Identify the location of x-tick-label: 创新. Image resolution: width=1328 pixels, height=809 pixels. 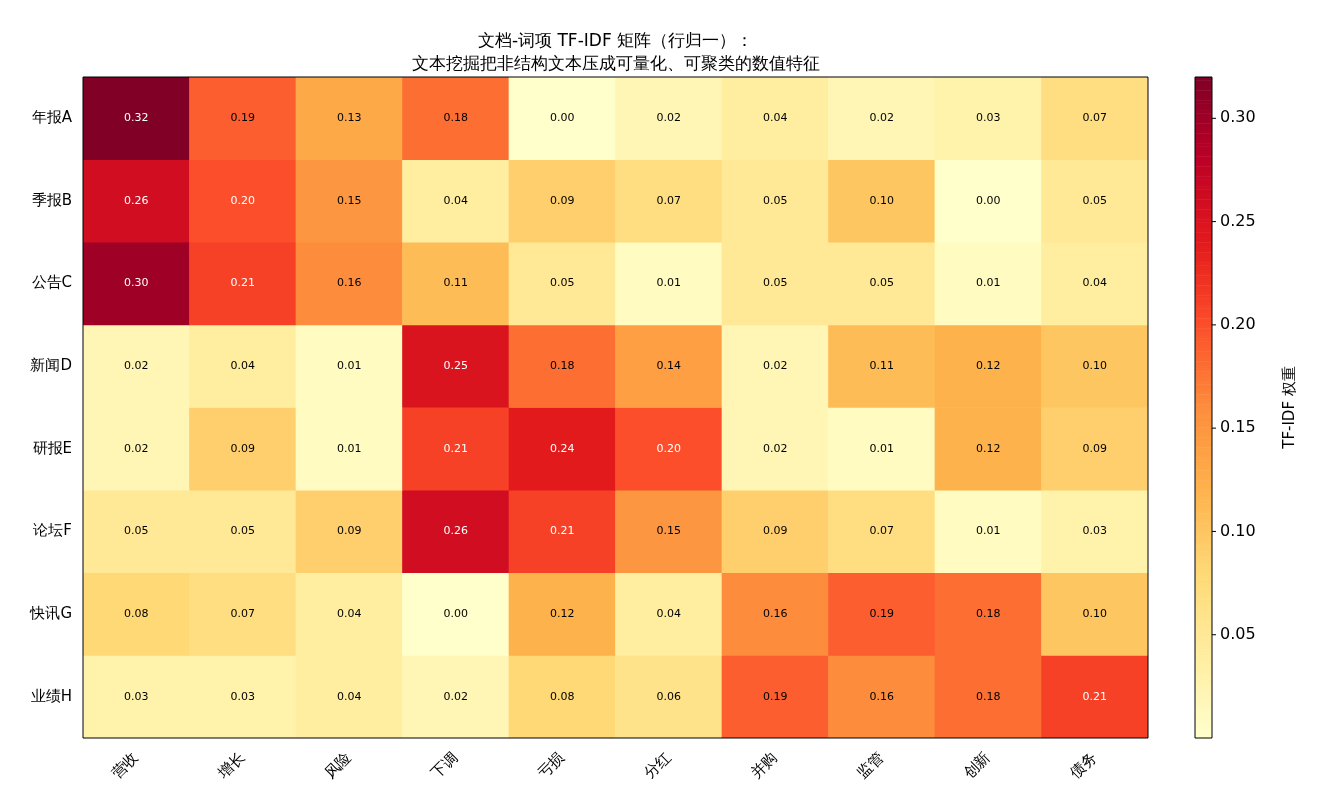
(976, 765).